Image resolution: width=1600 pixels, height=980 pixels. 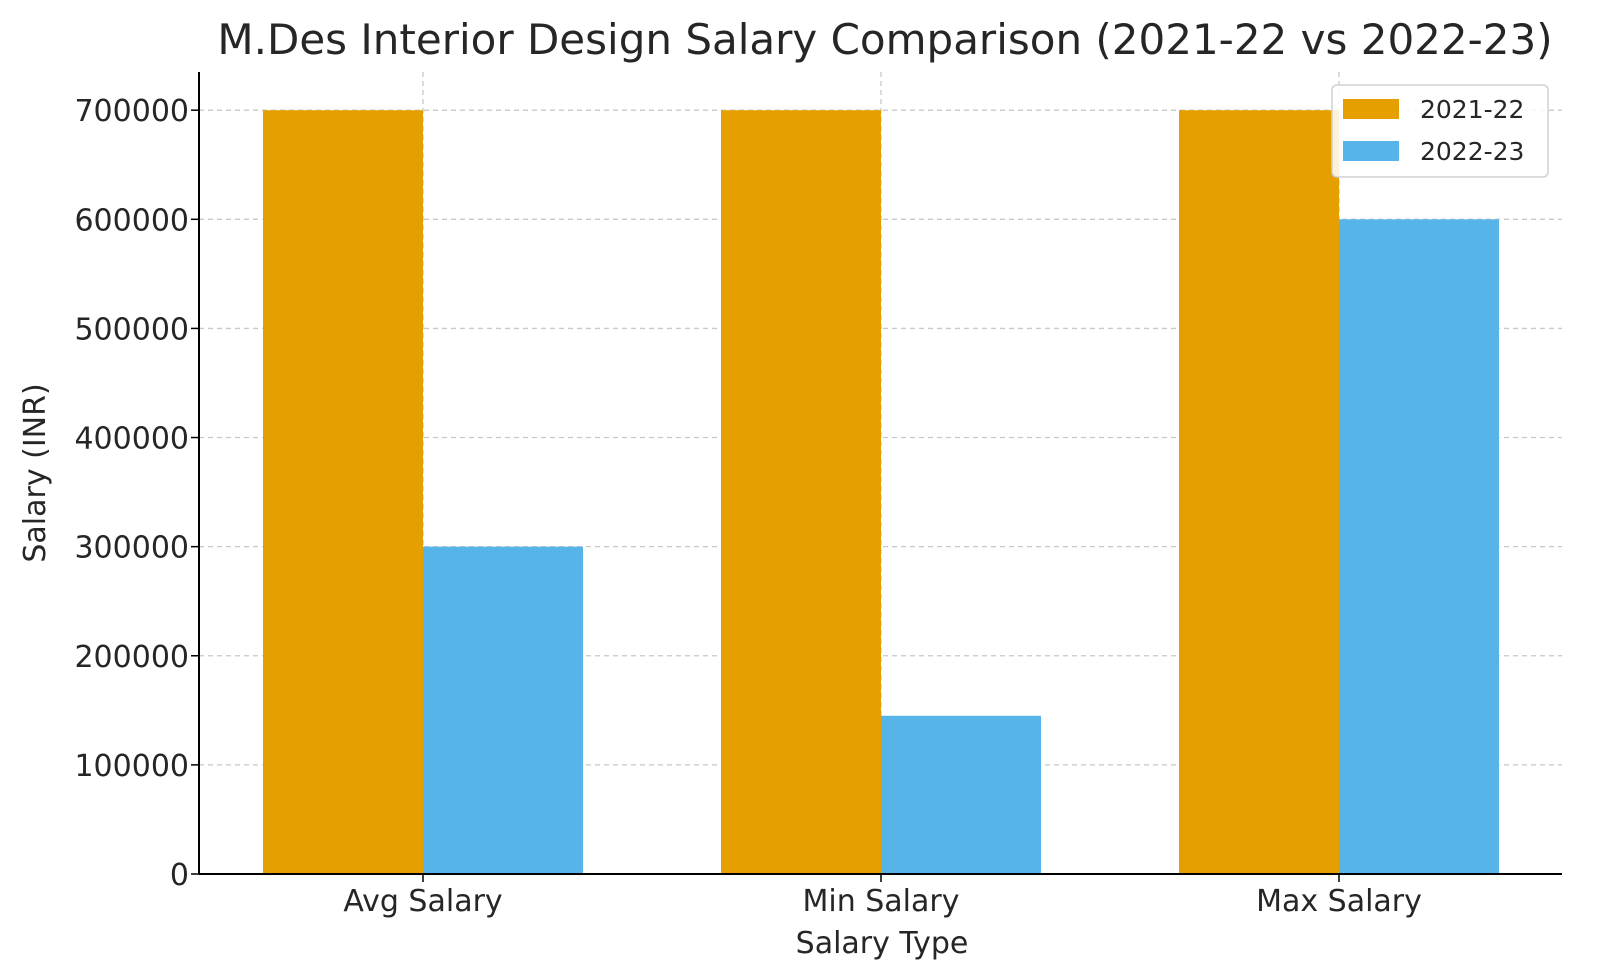 I want to click on x-axis-label: Salary Type, so click(x=882, y=943).